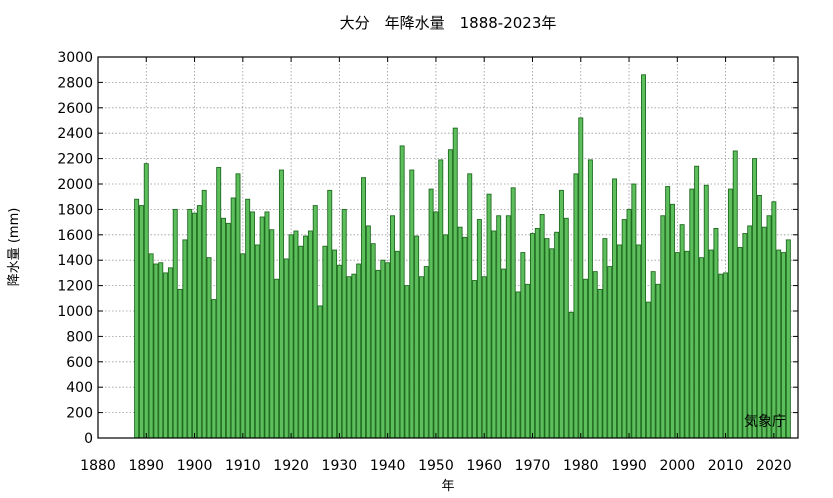  Describe the element at coordinates (75, 312) in the screenshot. I see `y-tick-label: 1000` at that location.